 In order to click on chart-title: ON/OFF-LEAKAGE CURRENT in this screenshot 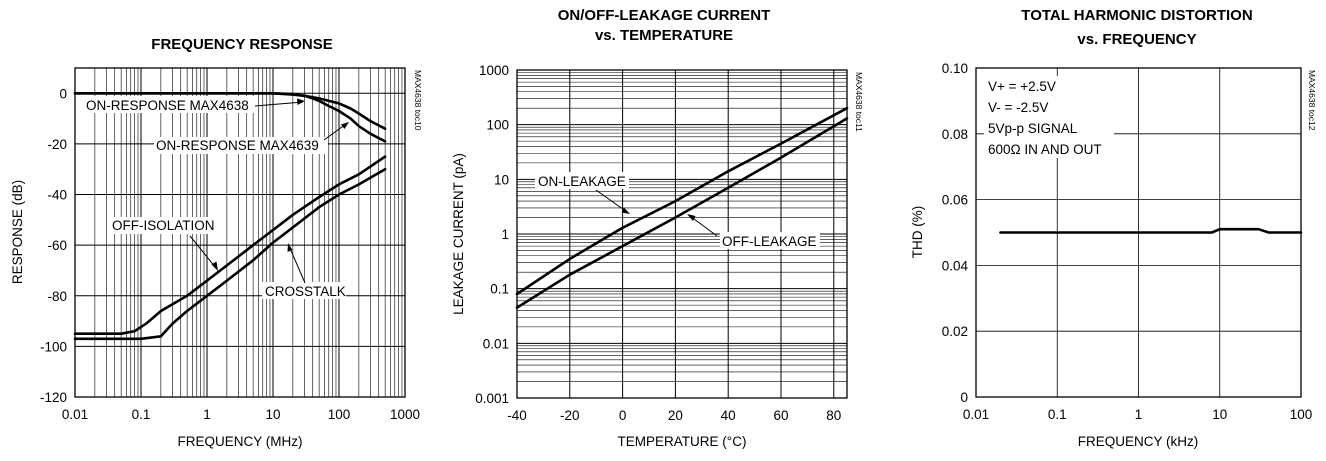, I will do `click(664, 15)`.